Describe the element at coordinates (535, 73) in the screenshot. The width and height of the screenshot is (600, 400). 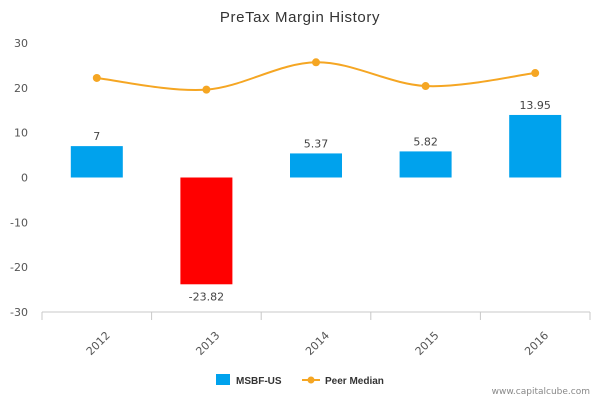
I see `peer-median-point-2016` at that location.